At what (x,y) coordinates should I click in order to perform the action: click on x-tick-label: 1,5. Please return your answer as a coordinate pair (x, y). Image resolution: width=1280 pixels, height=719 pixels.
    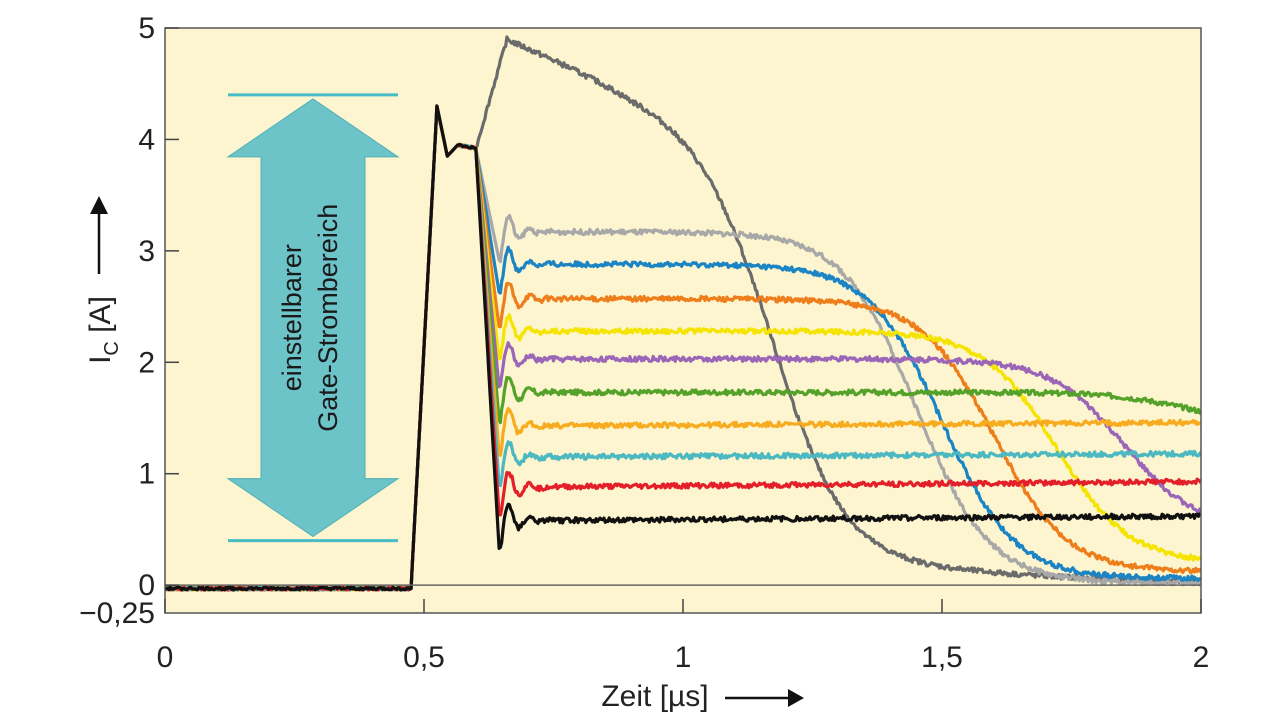
    Looking at the image, I should click on (942, 657).